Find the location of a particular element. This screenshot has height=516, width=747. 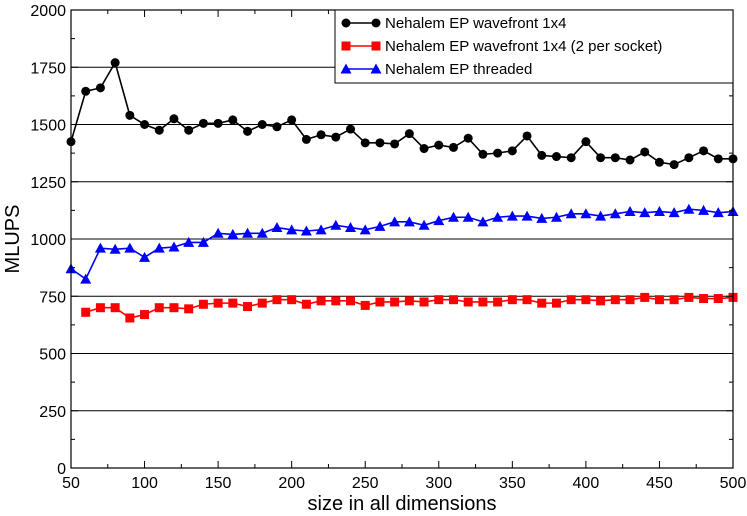

y-tick-label: 1750 is located at coordinates (48, 68).